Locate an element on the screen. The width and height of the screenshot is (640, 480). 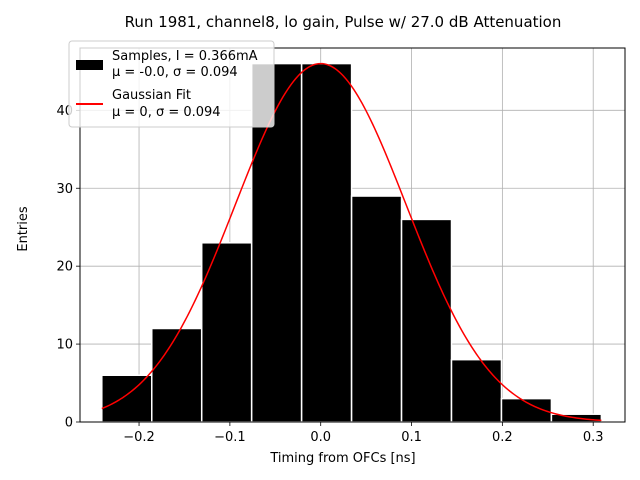
legend-samples-stats: μ = -0.0, σ = 0.094 is located at coordinates (175, 72).